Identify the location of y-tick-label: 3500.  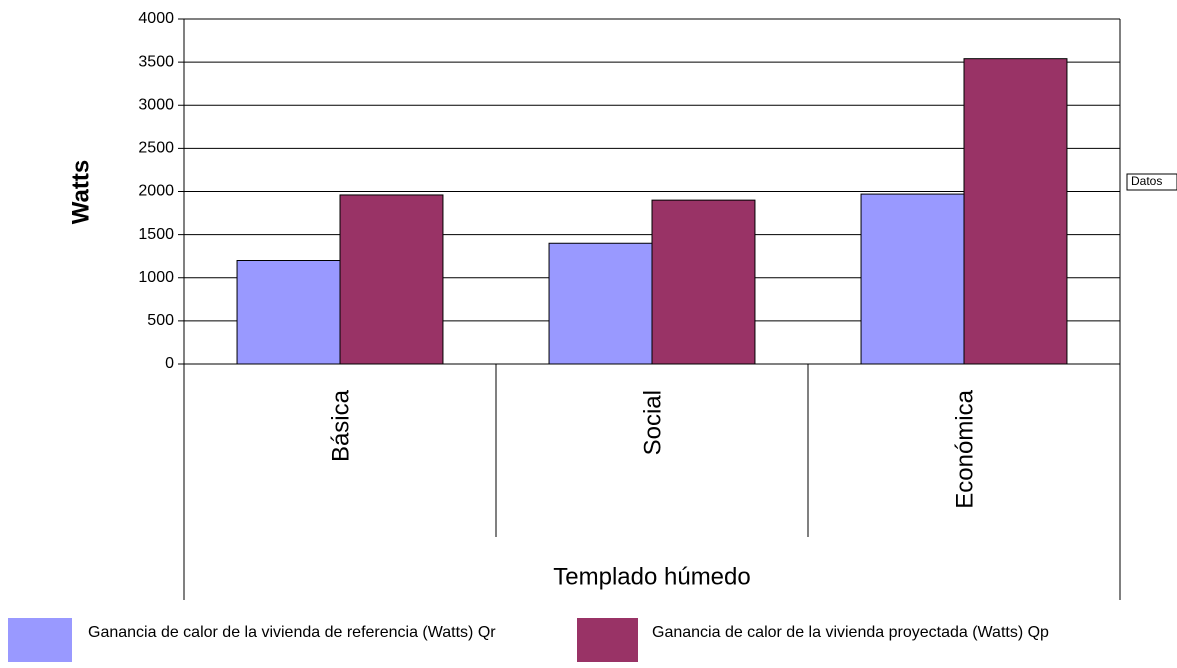
(156, 61).